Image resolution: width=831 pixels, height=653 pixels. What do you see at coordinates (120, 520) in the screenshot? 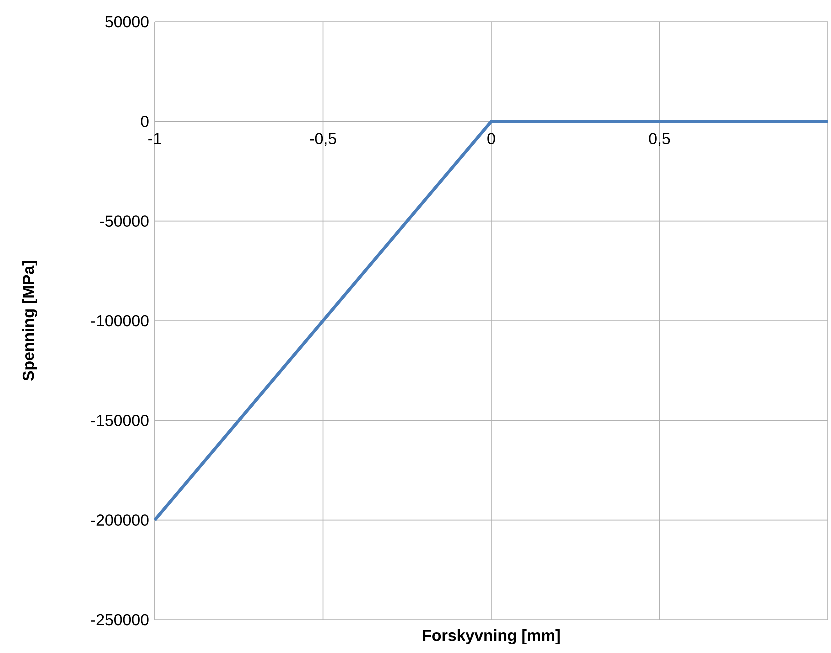
I see `y-tick-label: -200000` at bounding box center [120, 520].